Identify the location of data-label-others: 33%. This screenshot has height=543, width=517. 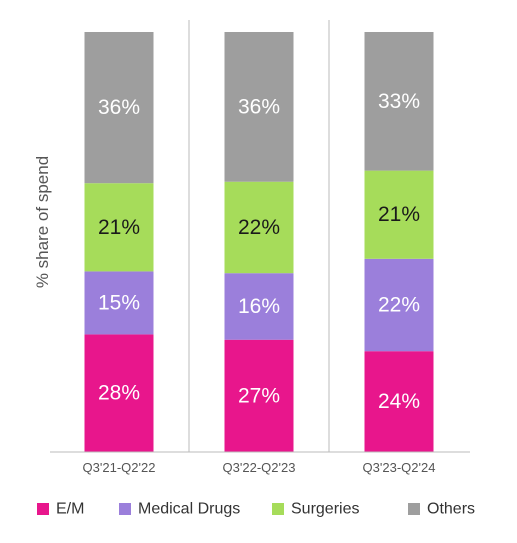
(399, 101).